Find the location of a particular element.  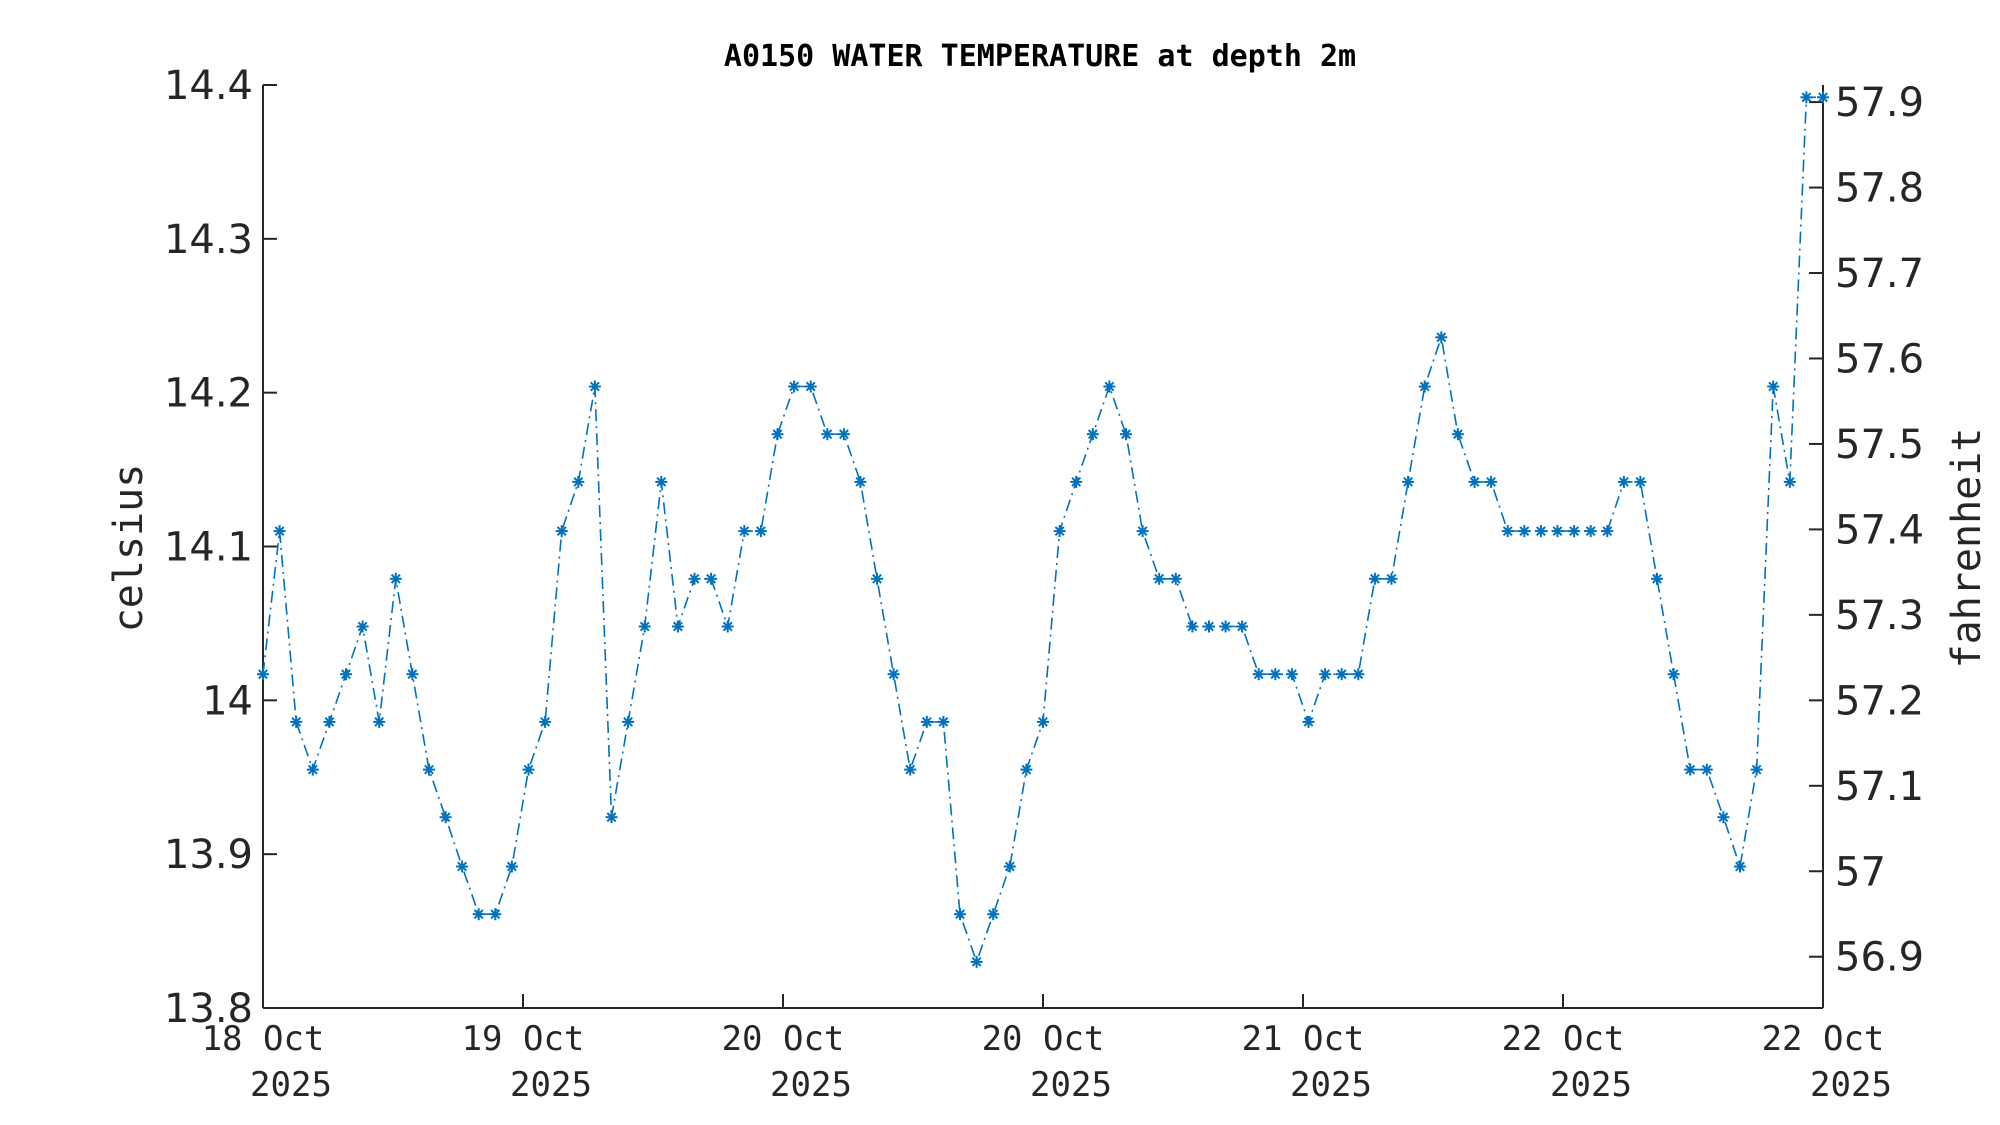

right-tick-label: 57.7 is located at coordinates (1879, 274).